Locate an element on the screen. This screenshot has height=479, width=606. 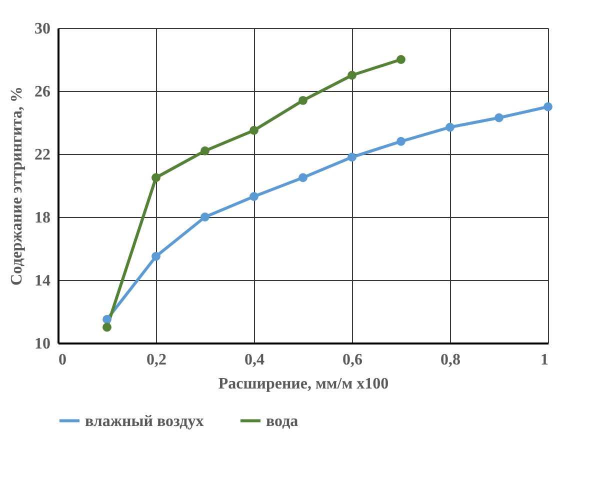
x-tick-label: 0,6 is located at coordinates (352, 360).